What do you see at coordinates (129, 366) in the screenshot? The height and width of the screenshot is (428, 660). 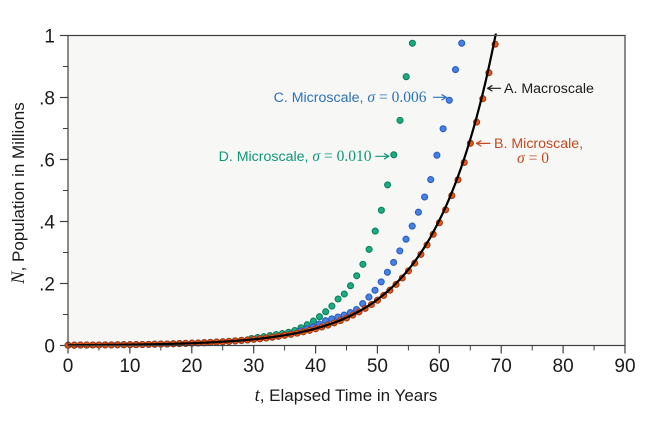 I see `svg-text: 10` at bounding box center [129, 366].